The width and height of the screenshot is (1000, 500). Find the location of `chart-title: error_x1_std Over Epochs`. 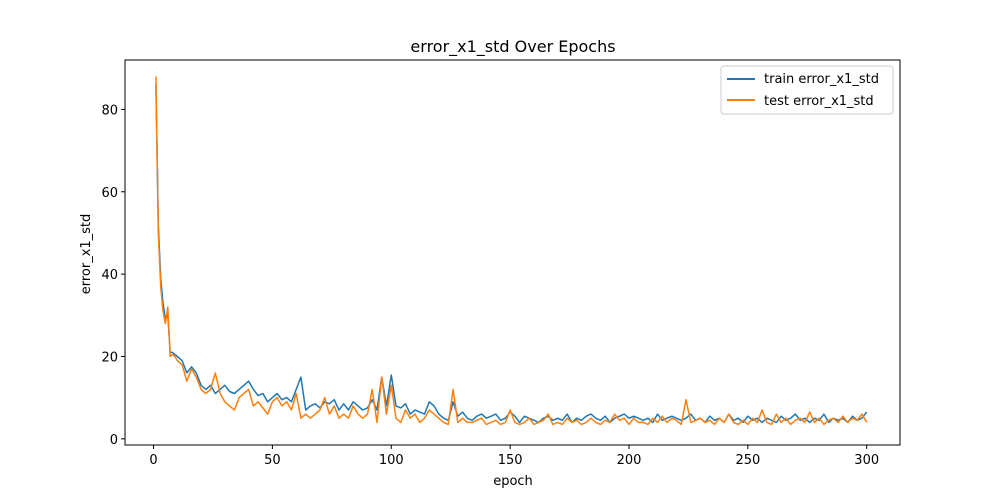

chart-title: error_x1_std Over Epochs is located at coordinates (512, 47).